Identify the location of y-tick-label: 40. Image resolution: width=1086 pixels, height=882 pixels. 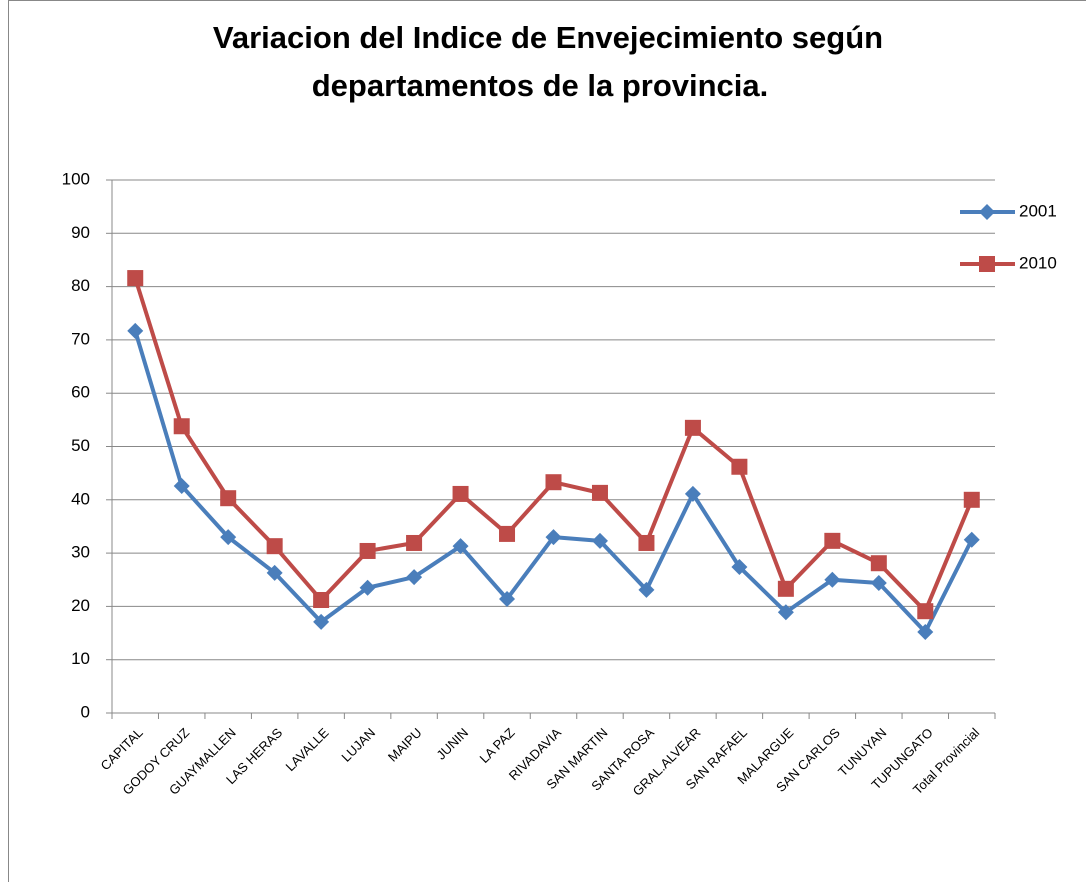
(80, 498).